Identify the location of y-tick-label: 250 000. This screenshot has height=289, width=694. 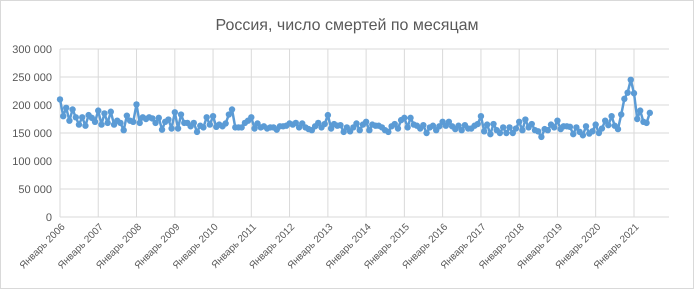
(32, 78).